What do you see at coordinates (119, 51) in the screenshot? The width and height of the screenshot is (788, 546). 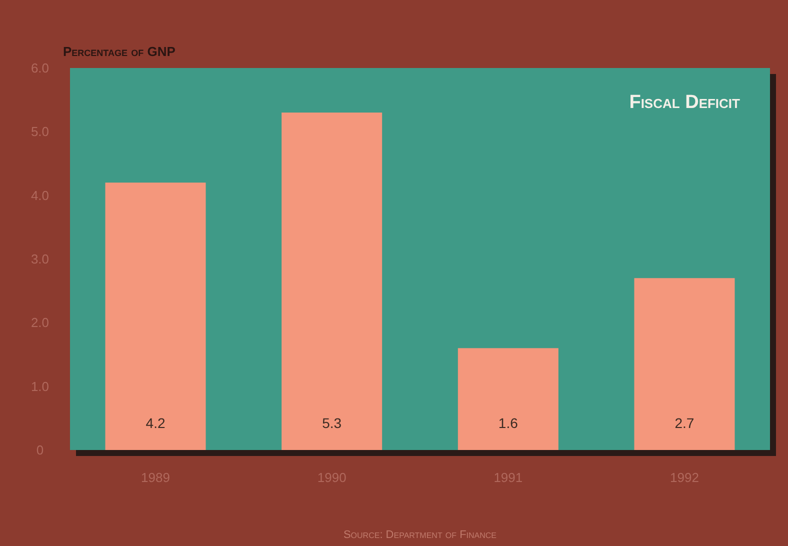 I see `y-axis-title: Percentage of GNP` at bounding box center [119, 51].